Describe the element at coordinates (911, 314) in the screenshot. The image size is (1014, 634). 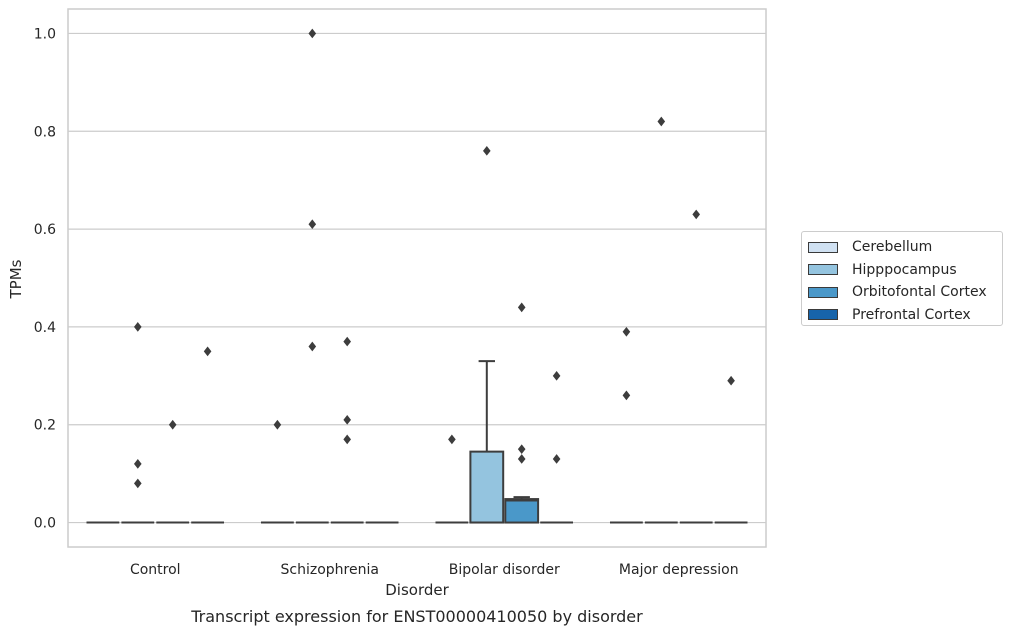
I see `legend-label: Prefrontal Cortex` at that location.